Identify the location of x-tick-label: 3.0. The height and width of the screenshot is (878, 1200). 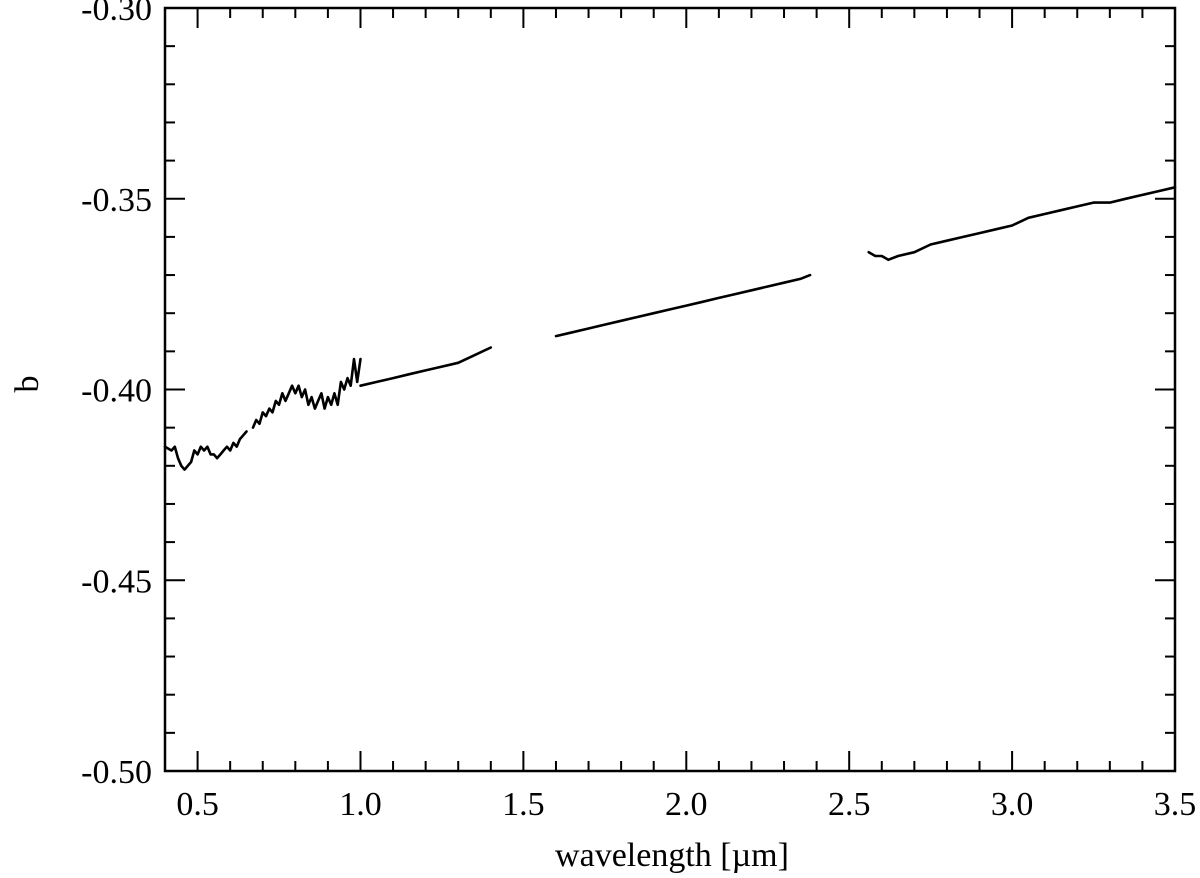
(1012, 804).